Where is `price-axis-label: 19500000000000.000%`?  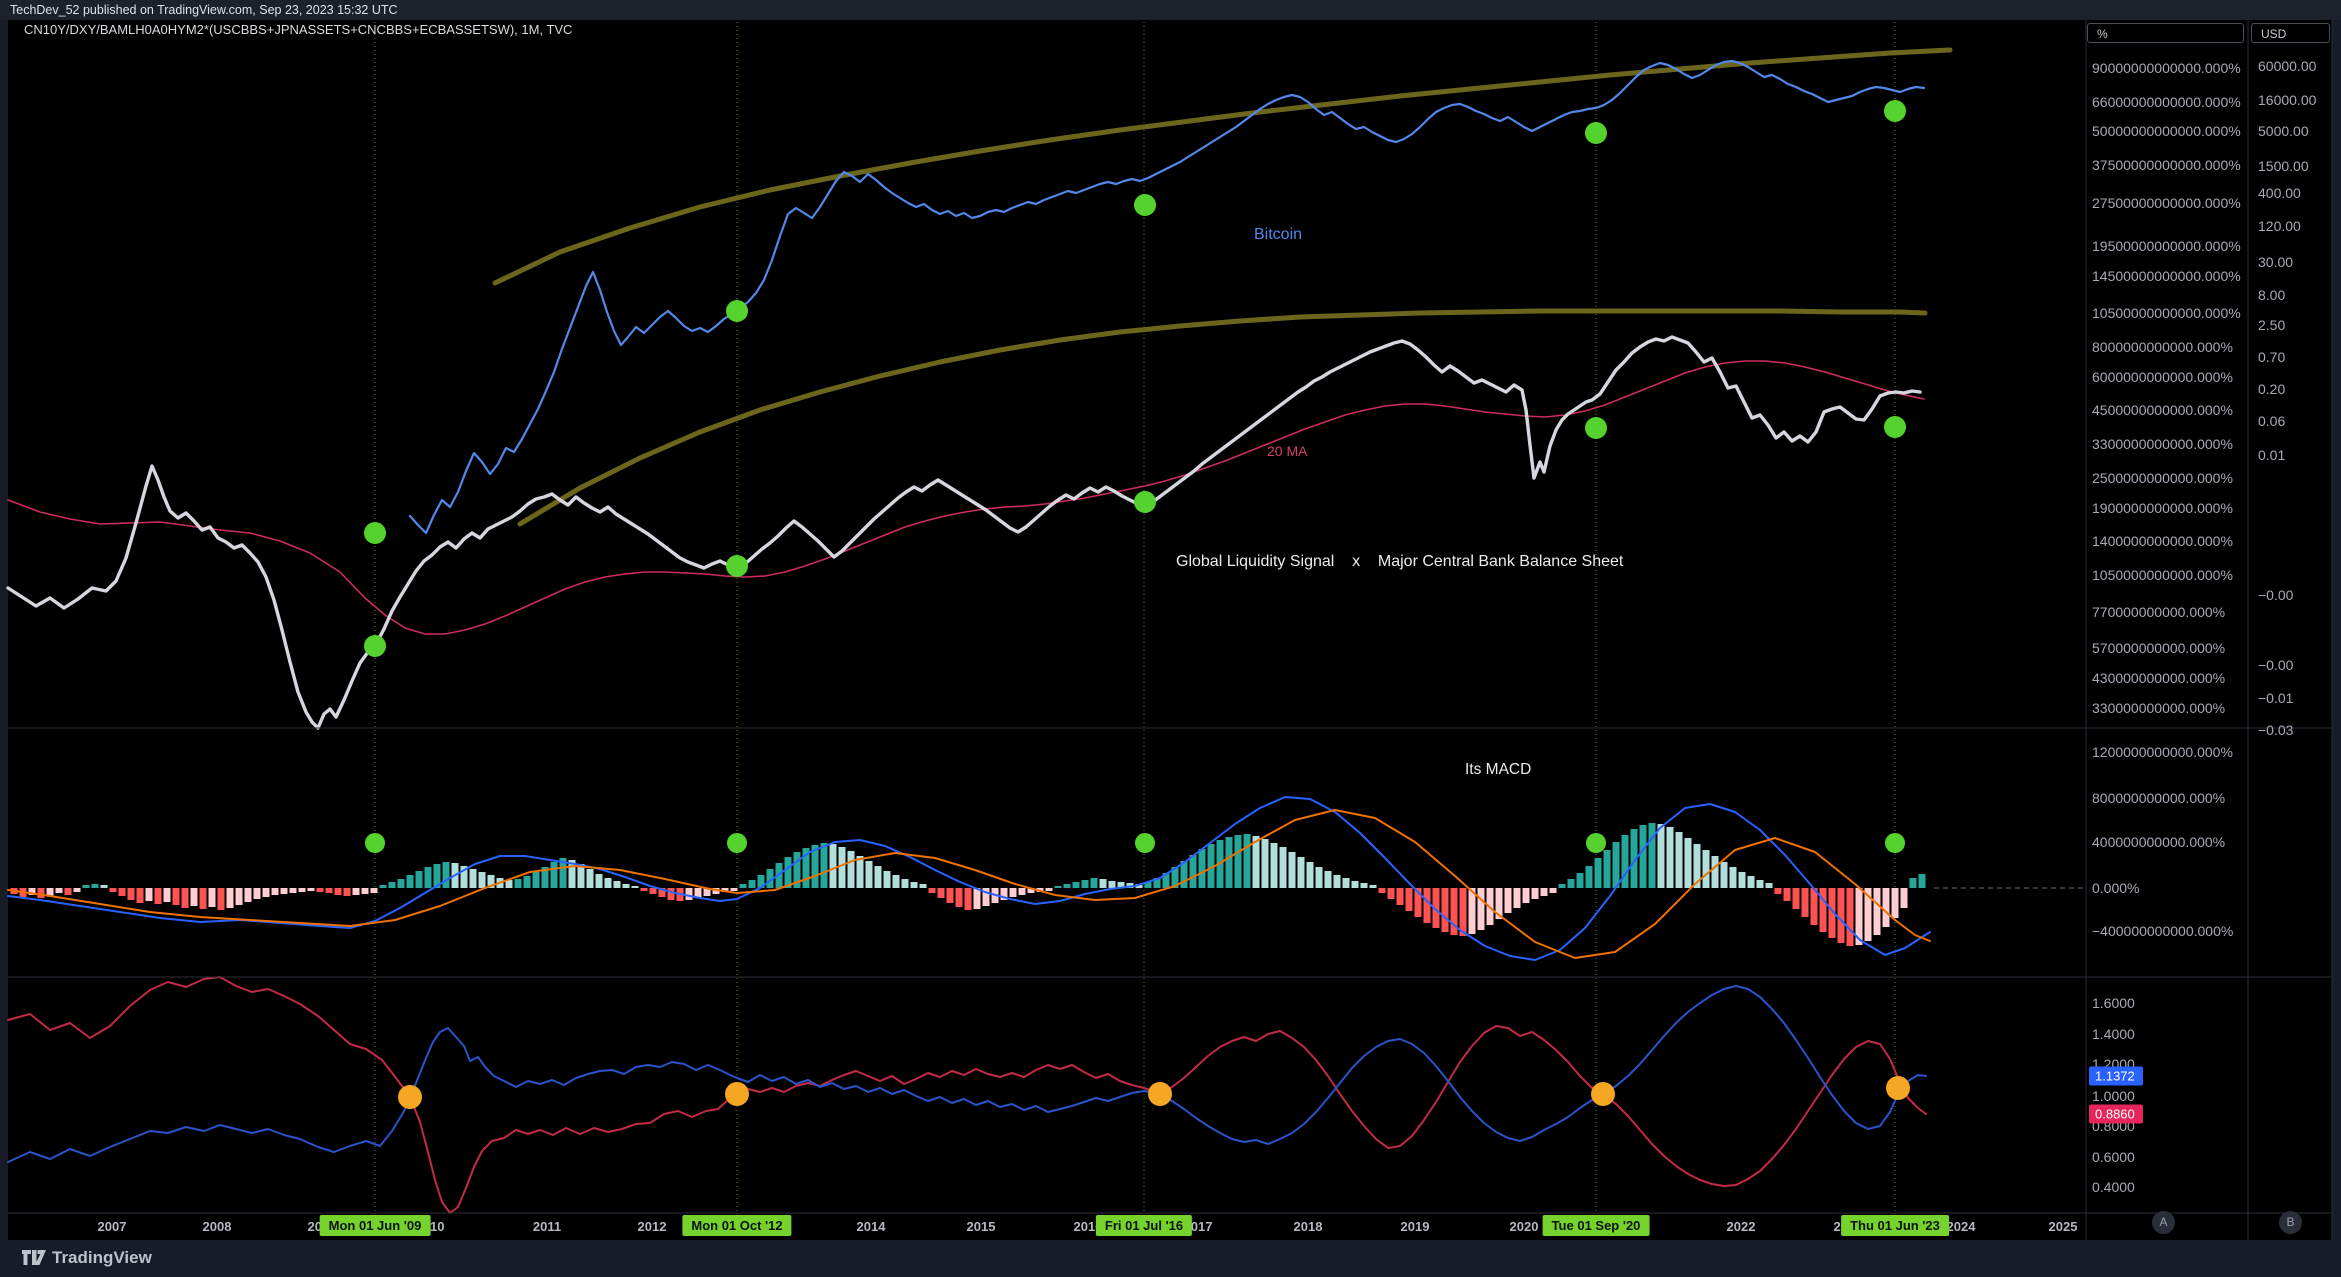 price-axis-label: 19500000000000.000% is located at coordinates (2166, 246).